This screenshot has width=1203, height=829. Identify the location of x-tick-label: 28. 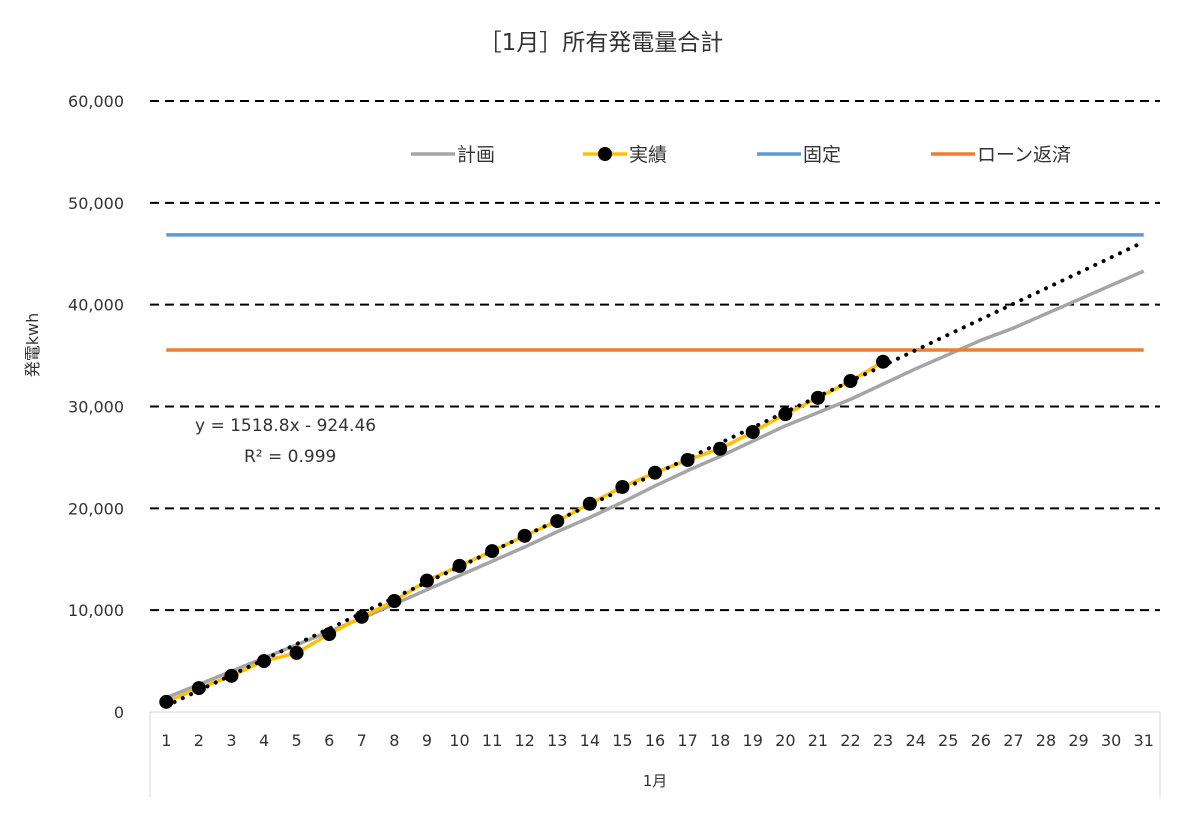
(1046, 740).